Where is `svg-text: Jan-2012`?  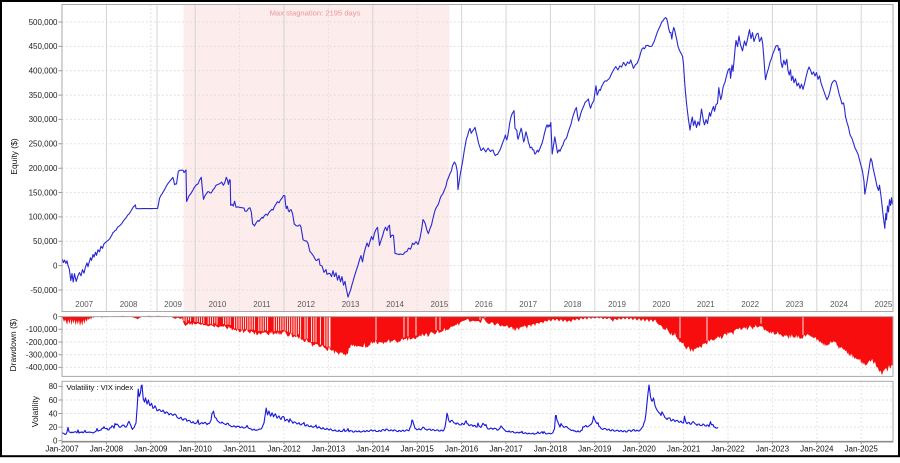
svg-text: Jan-2012 is located at coordinates (284, 449).